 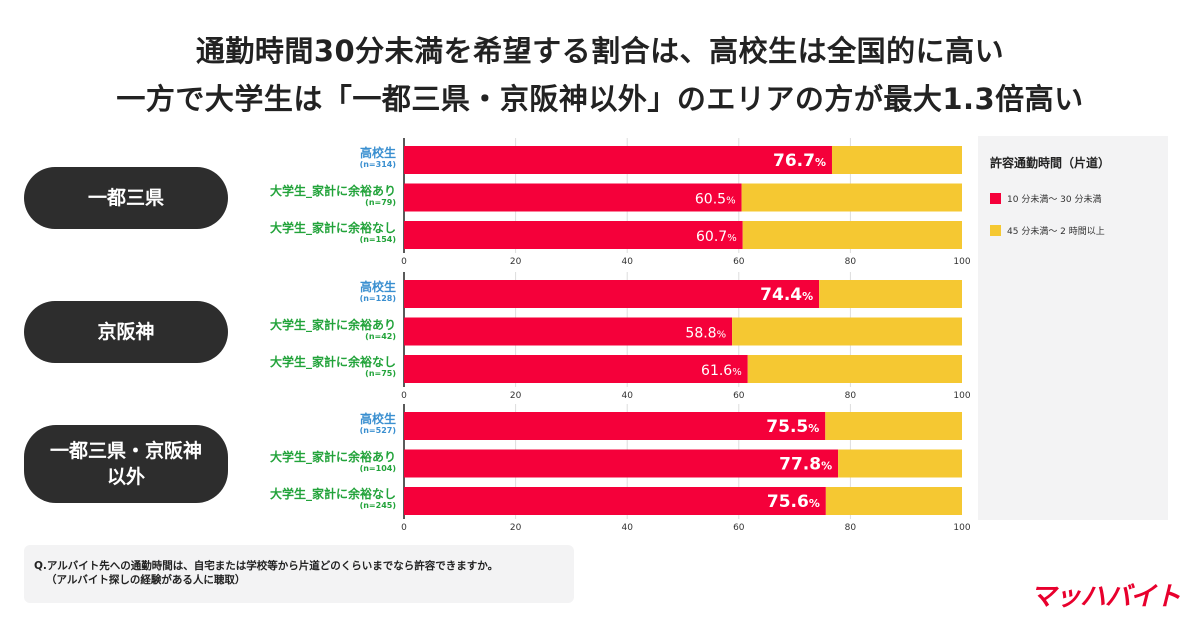 What do you see at coordinates (786, 295) in the screenshot?
I see `data-label: 74.4%` at bounding box center [786, 295].